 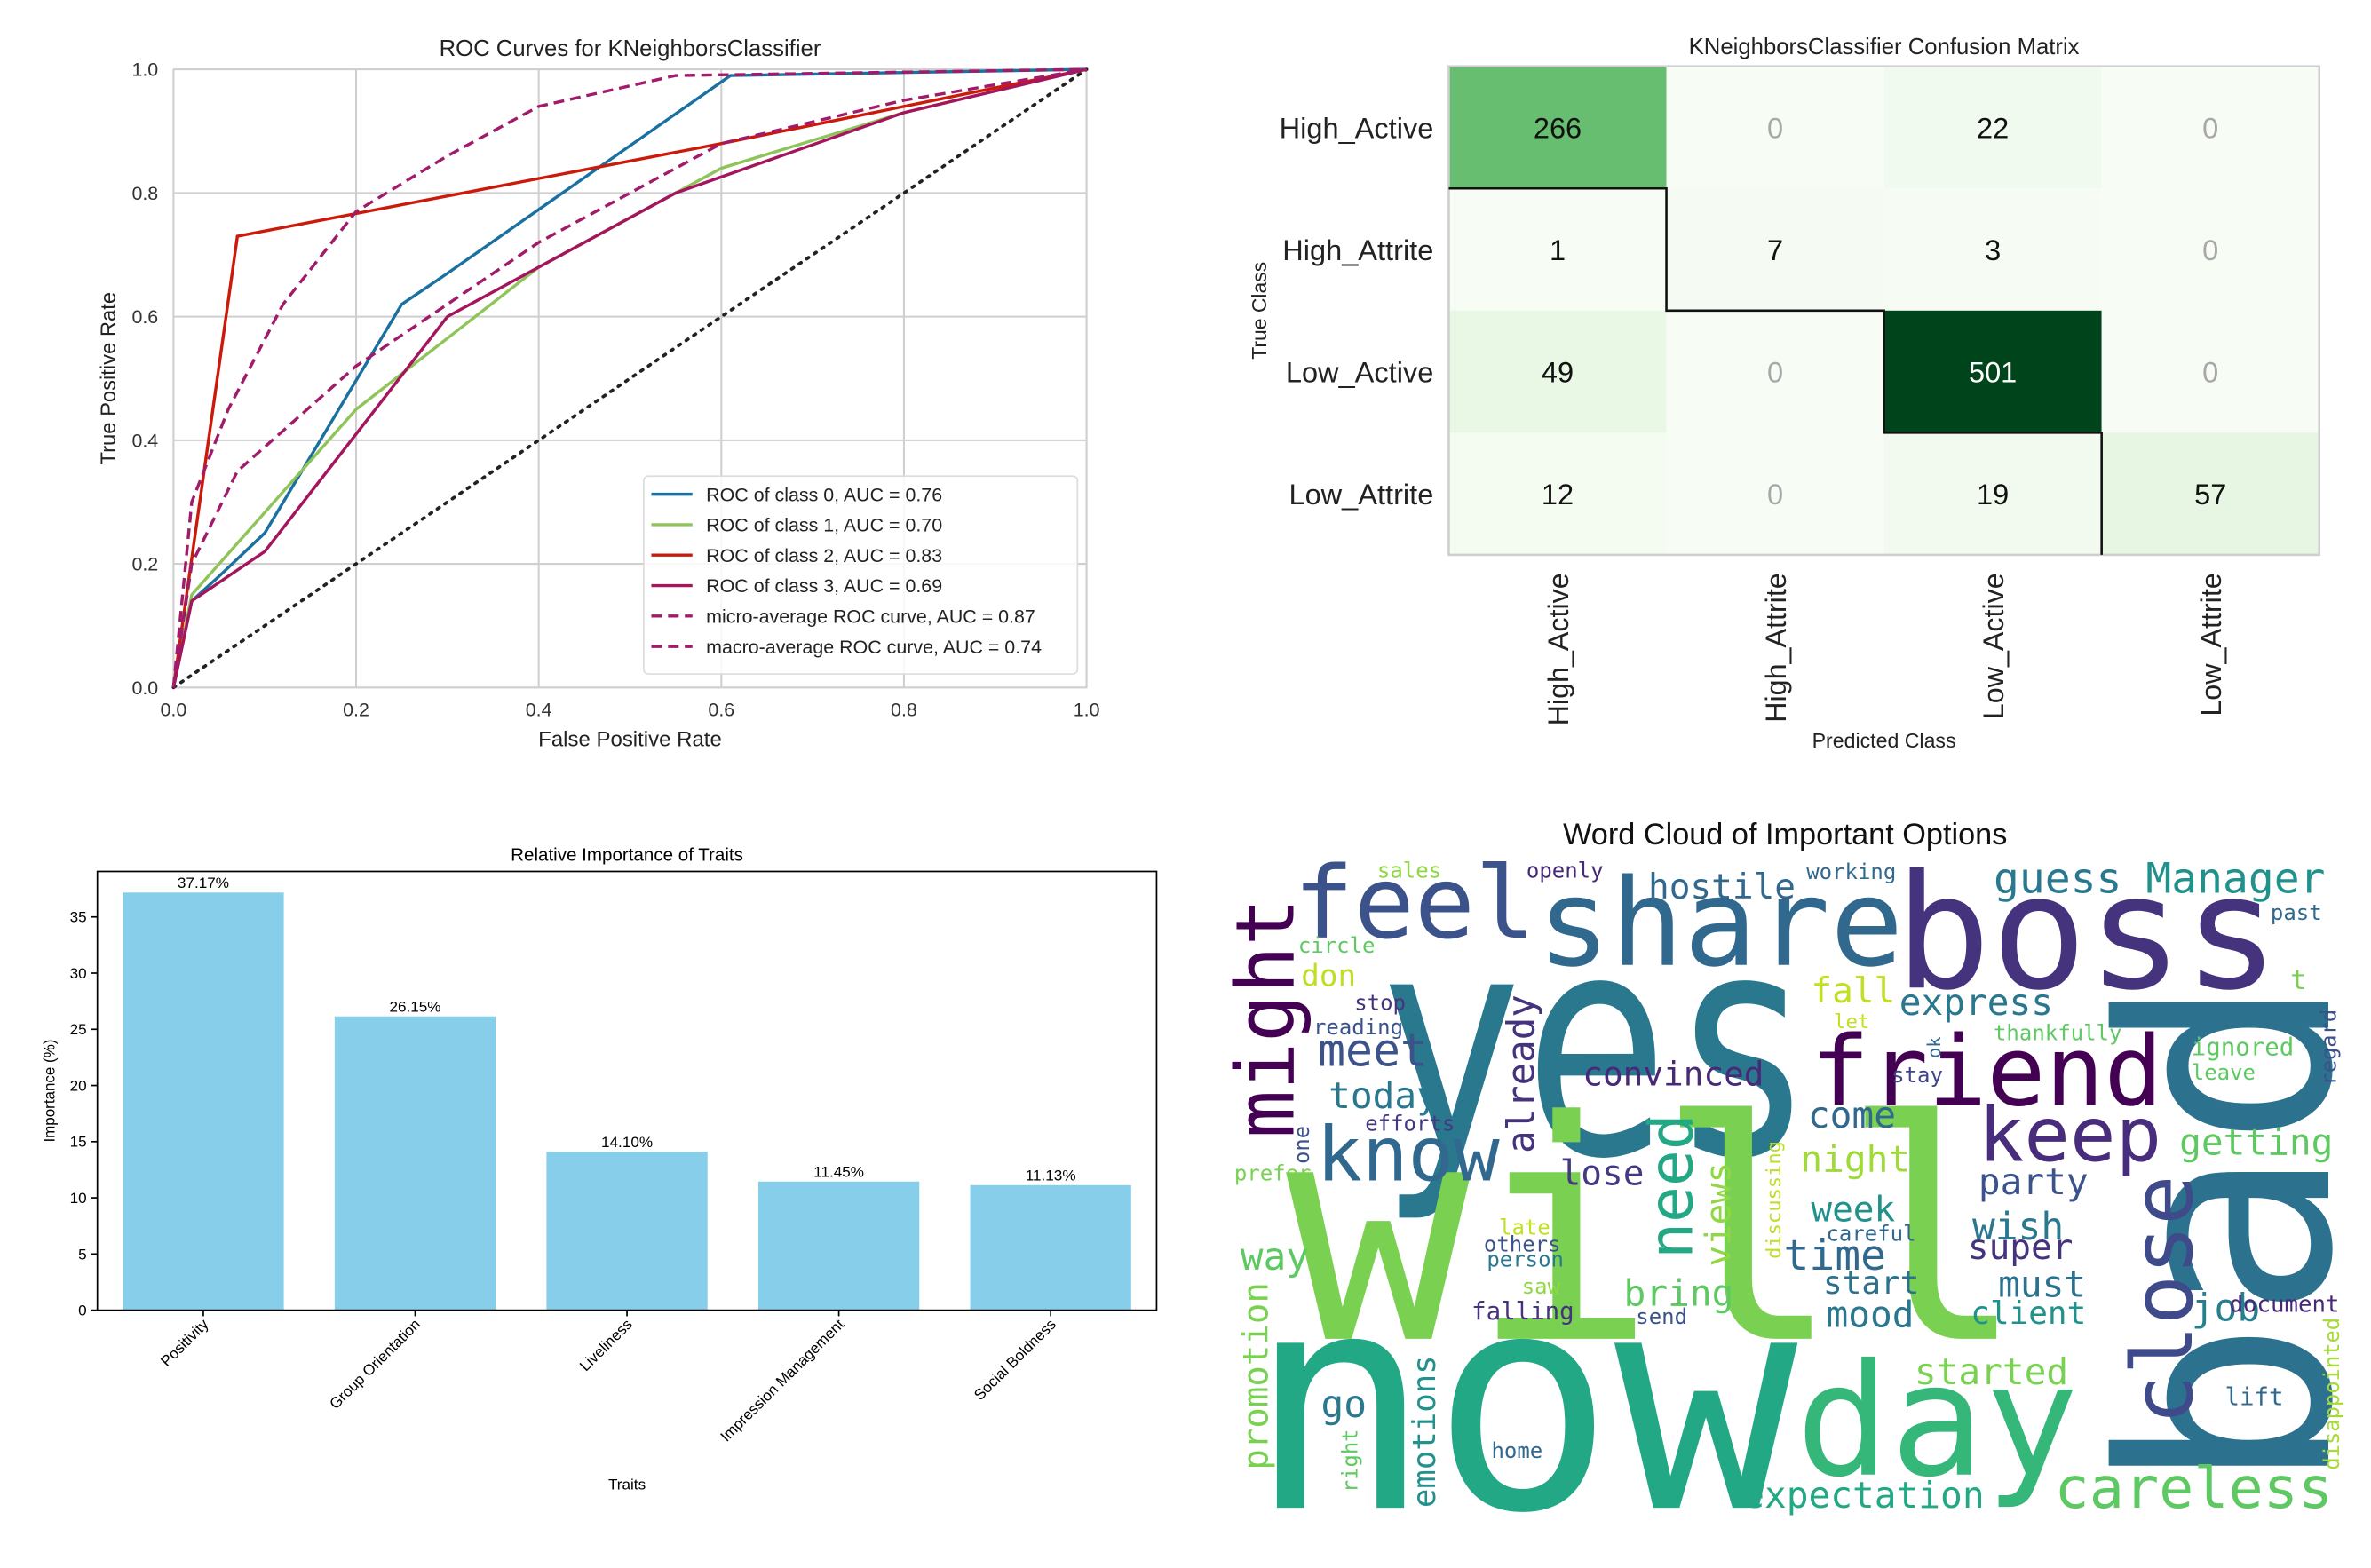 I want to click on word: client, so click(x=2029, y=1313).